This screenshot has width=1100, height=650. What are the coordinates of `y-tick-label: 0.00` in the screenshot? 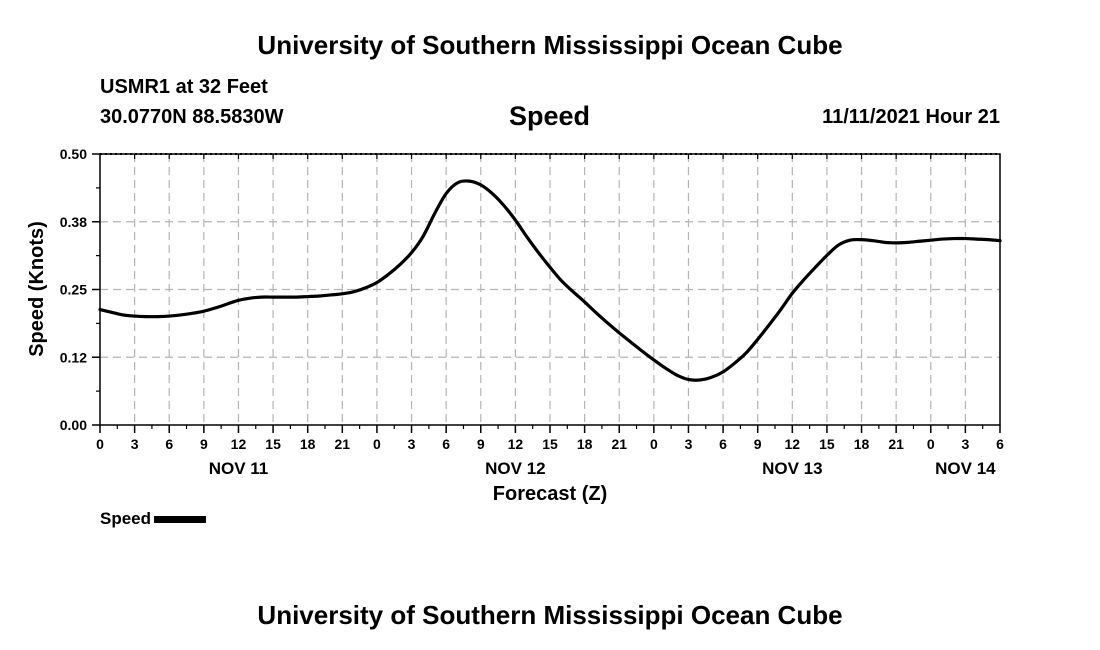 It's located at (73, 425).